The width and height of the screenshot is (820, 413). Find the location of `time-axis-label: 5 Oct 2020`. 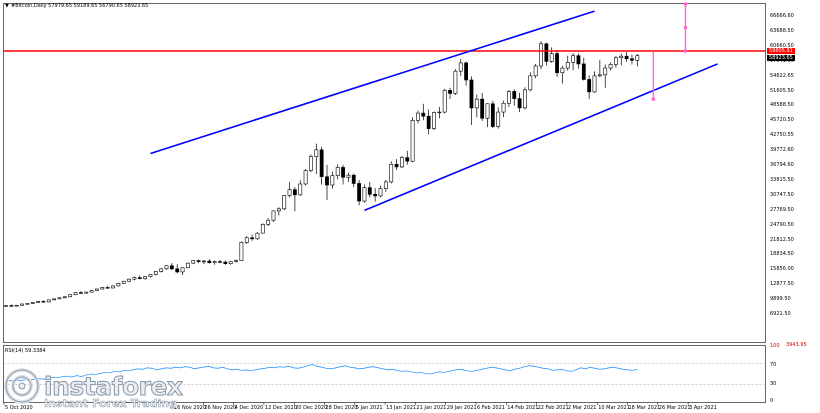

time-axis-label: 5 Oct 2020 is located at coordinates (19, 408).